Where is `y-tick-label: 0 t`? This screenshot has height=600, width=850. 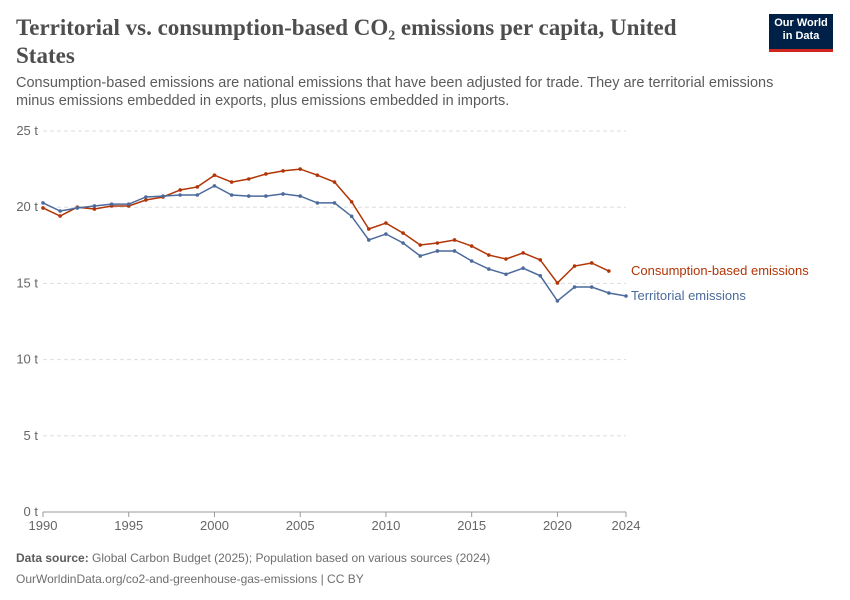 y-tick-label: 0 t is located at coordinates (31, 511).